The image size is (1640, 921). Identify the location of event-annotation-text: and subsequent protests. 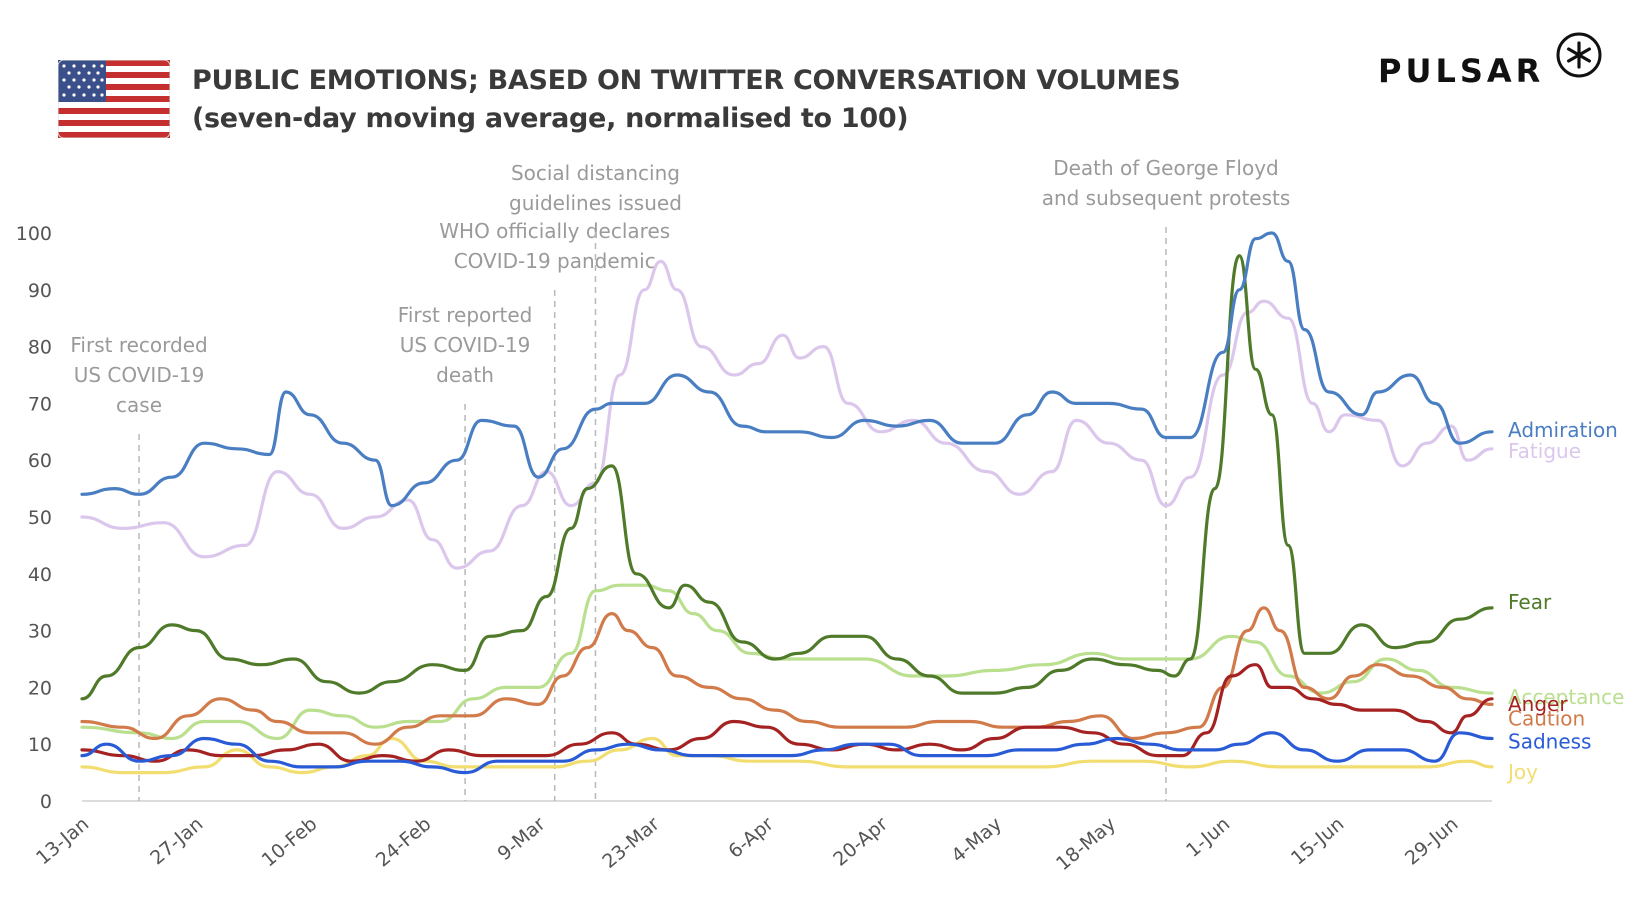
(1166, 198).